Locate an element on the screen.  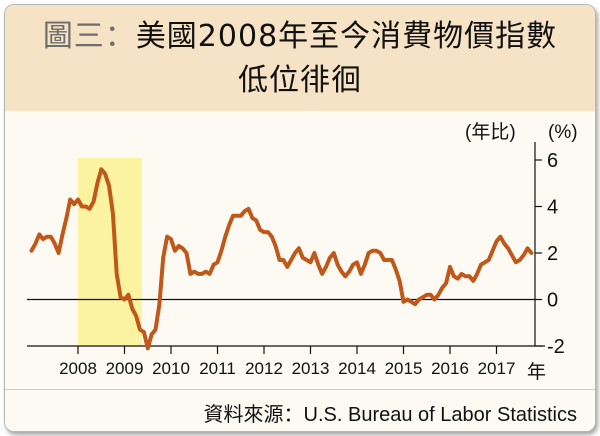
source-bar: 資料來源：U.S. Bureau of Labor Statistics is located at coordinates (300, 410).